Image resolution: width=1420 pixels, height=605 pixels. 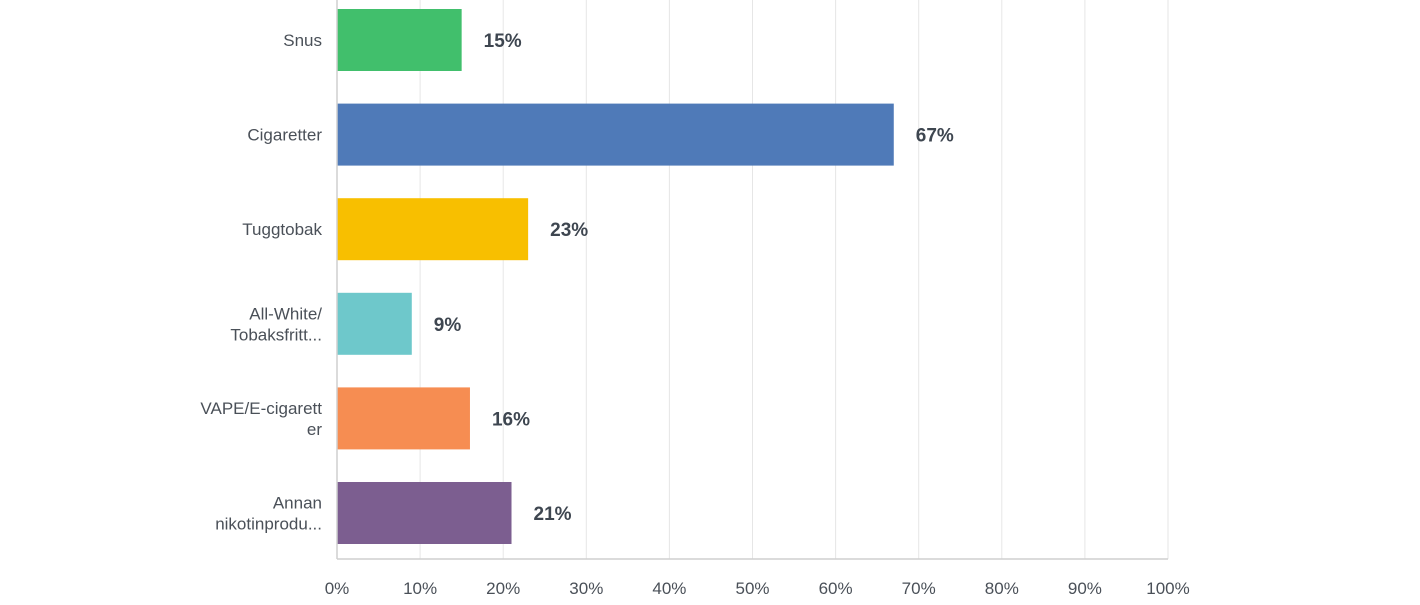 I want to click on x-tick-label: 40%, so click(x=669, y=588).